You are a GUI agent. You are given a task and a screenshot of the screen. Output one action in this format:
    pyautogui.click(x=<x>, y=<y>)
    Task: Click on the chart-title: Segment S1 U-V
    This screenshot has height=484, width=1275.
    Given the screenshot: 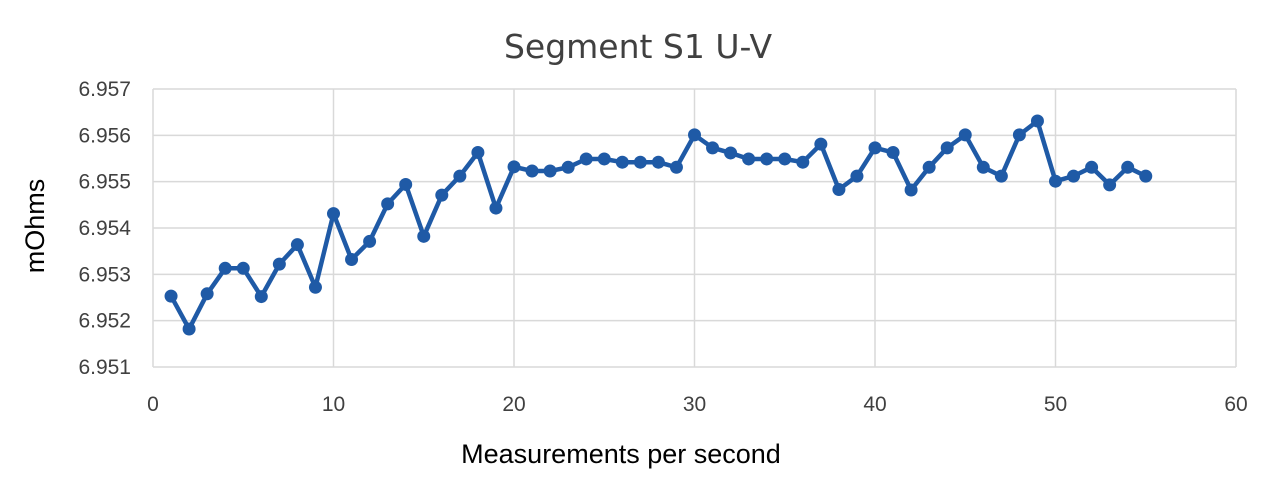 What is the action you would take?
    pyautogui.click(x=638, y=46)
    